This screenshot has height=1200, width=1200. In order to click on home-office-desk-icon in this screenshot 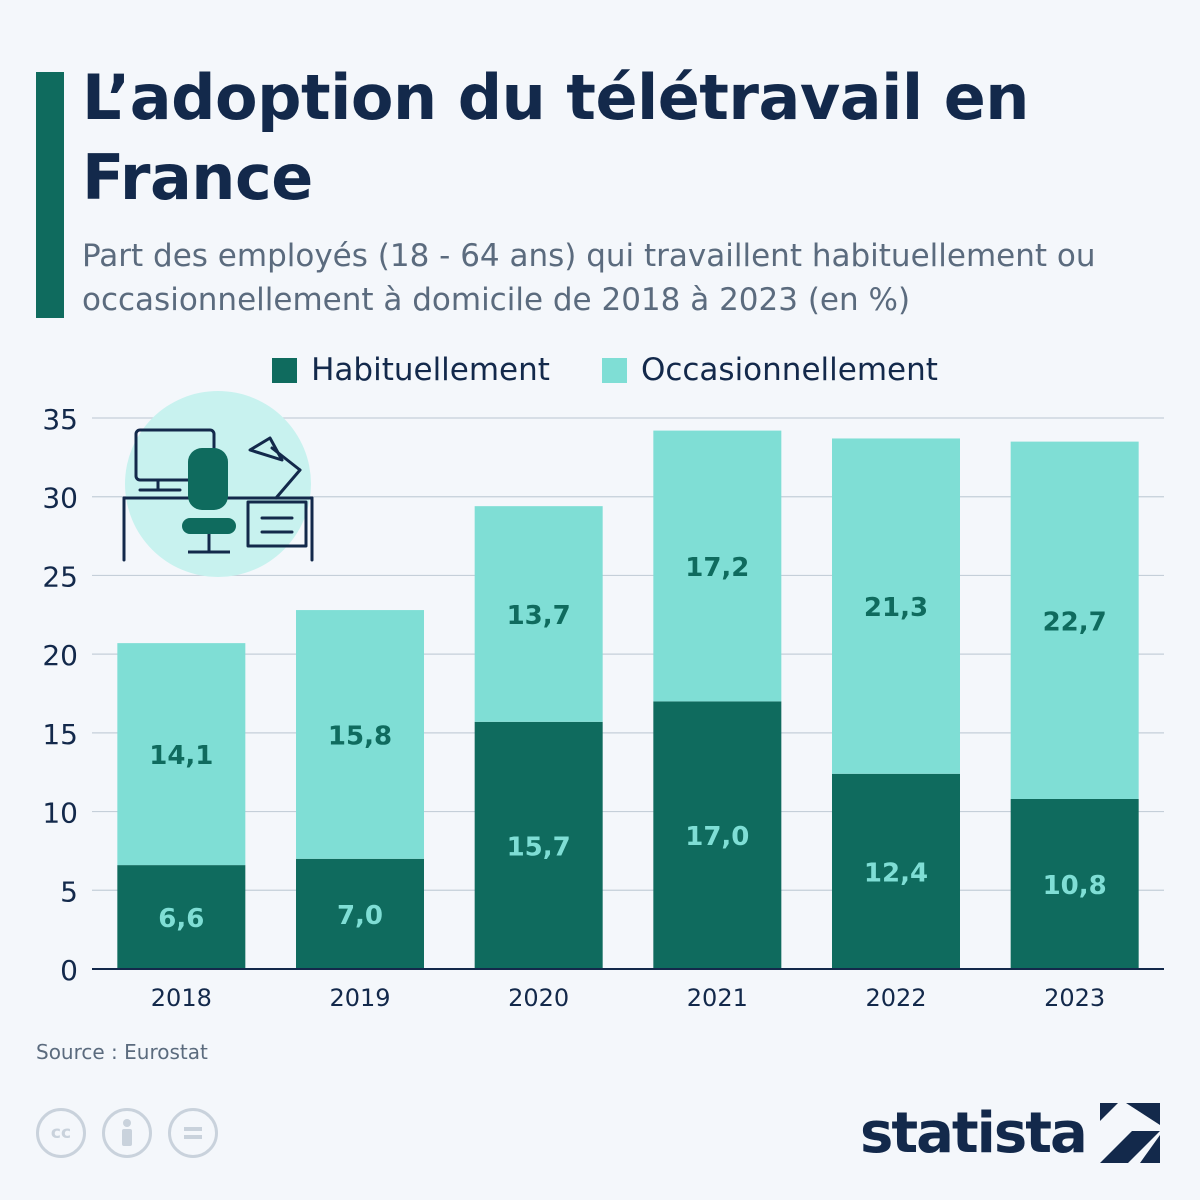, I will do `click(218, 484)`.